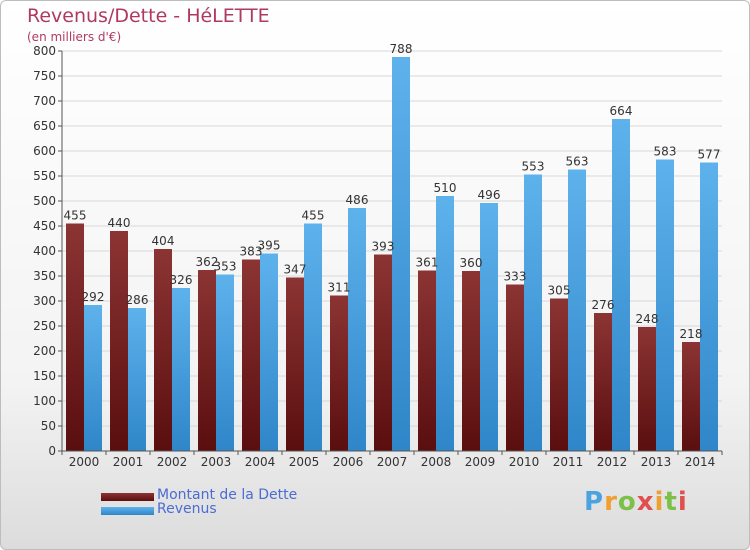 The height and width of the screenshot is (550, 750). I want to click on data-label-revenus: 326, so click(181, 280).